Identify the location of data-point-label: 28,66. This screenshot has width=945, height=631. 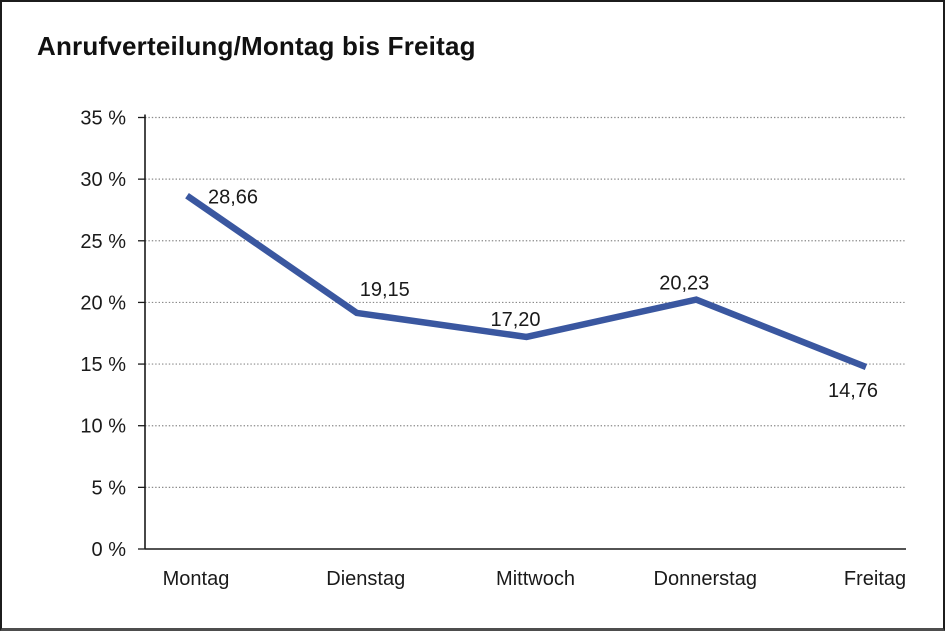
(233, 198).